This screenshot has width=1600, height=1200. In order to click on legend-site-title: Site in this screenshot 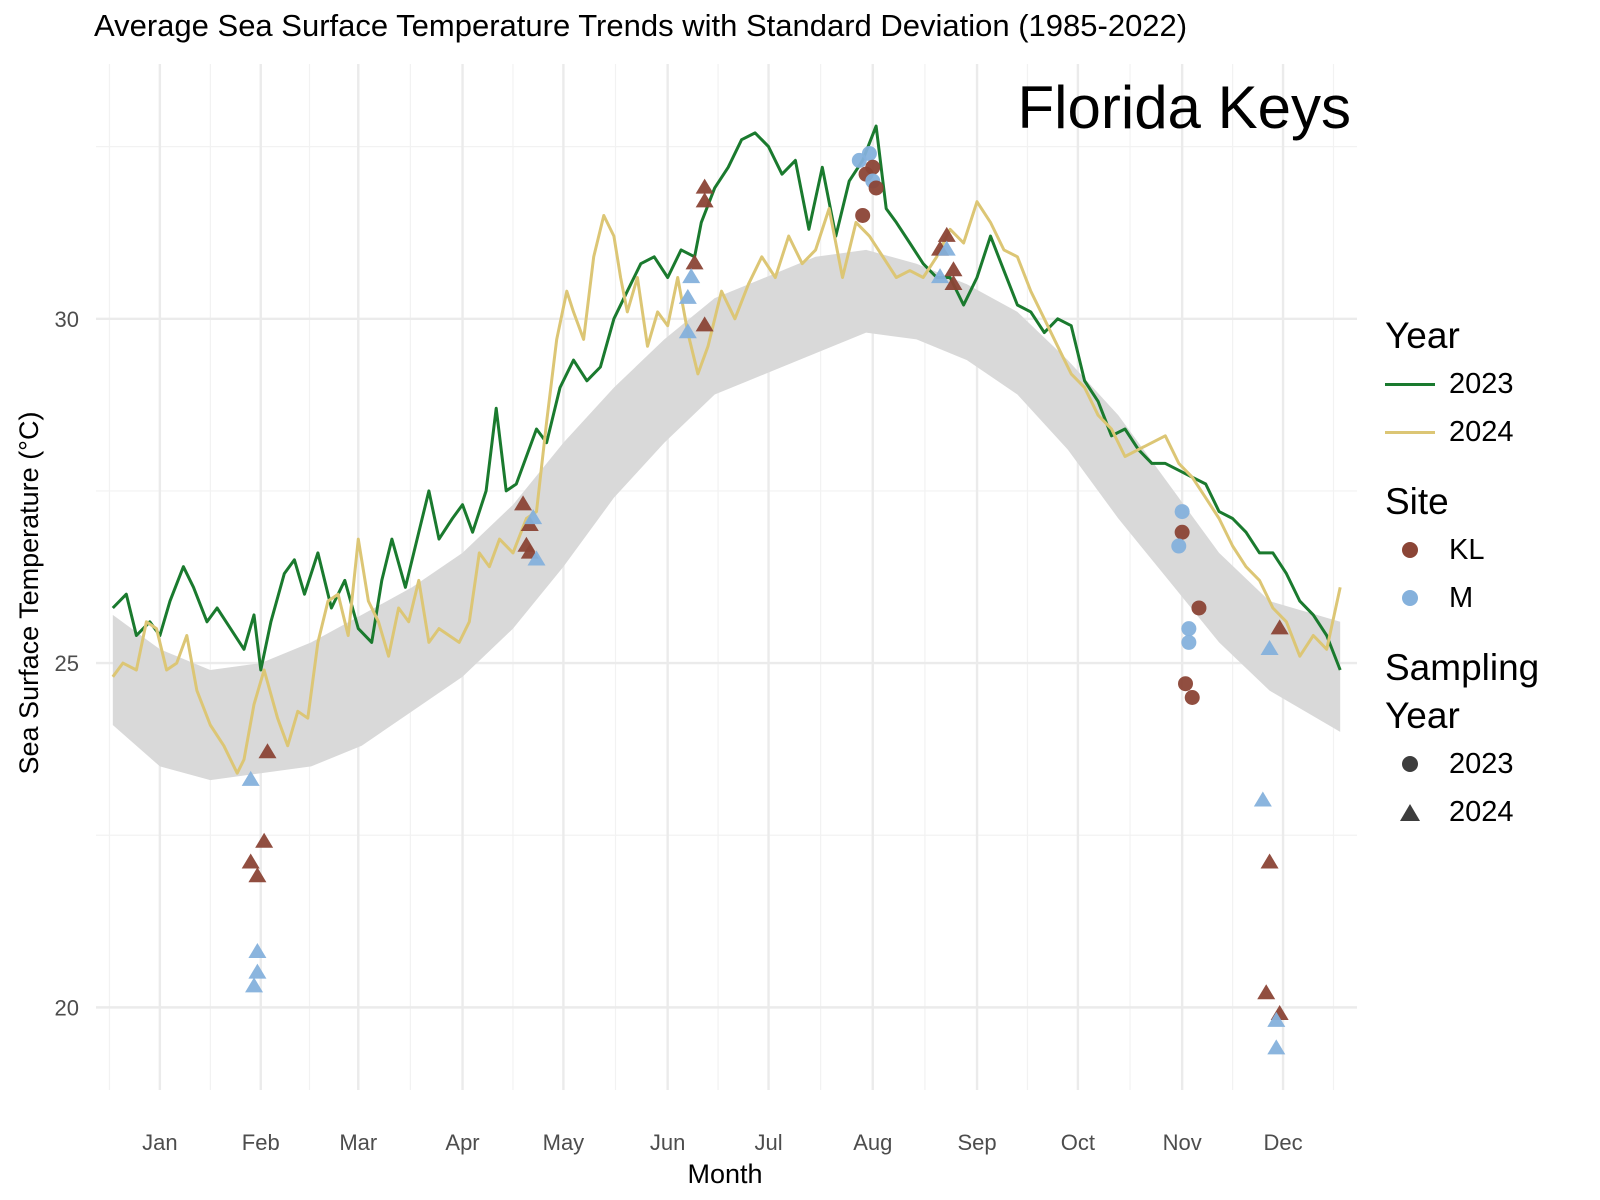, I will do `click(1417, 501)`.